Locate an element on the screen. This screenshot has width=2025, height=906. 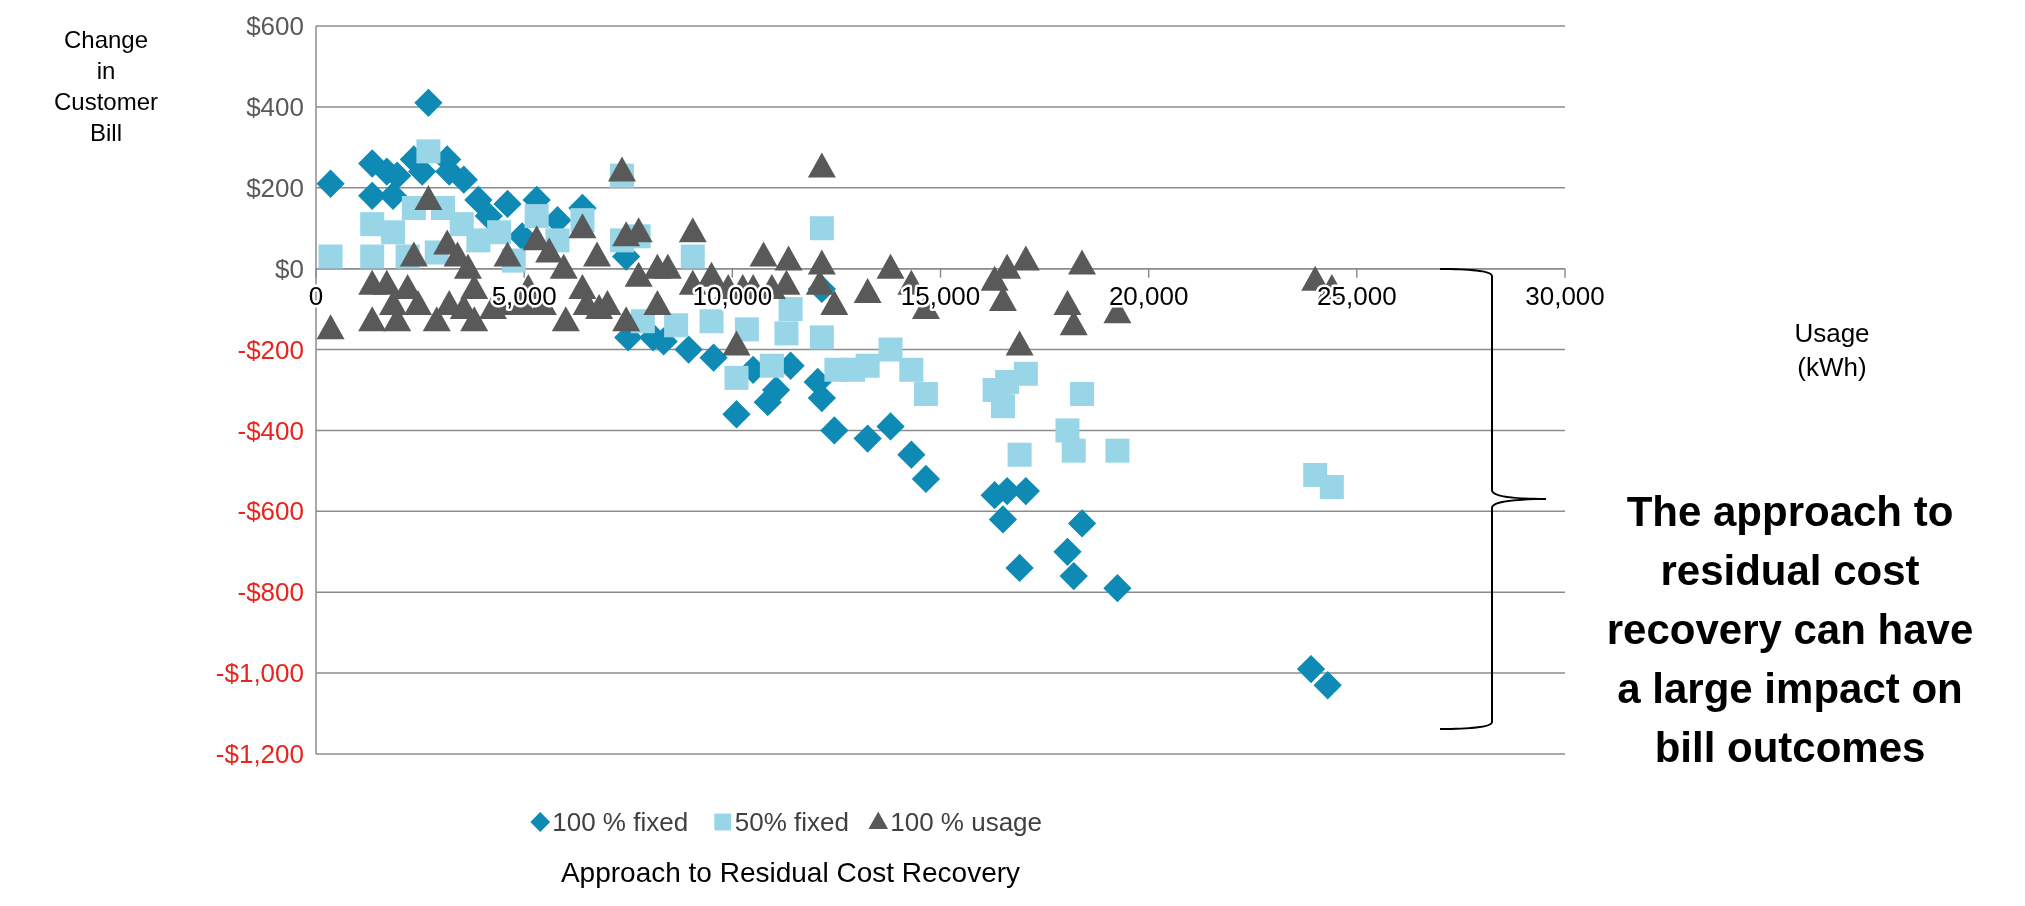
y-tick-label: $600 is located at coordinates (275, 26).